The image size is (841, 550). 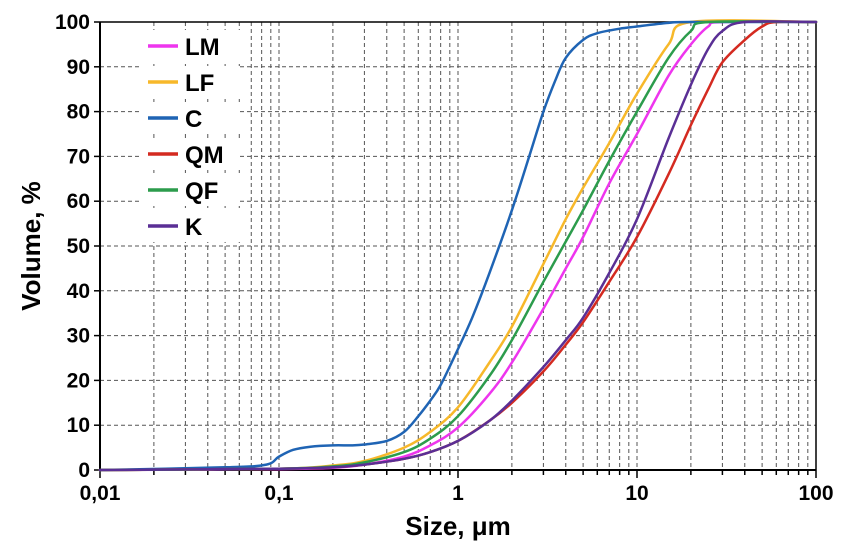 I want to click on y-tick-label: 80, so click(x=78, y=112).